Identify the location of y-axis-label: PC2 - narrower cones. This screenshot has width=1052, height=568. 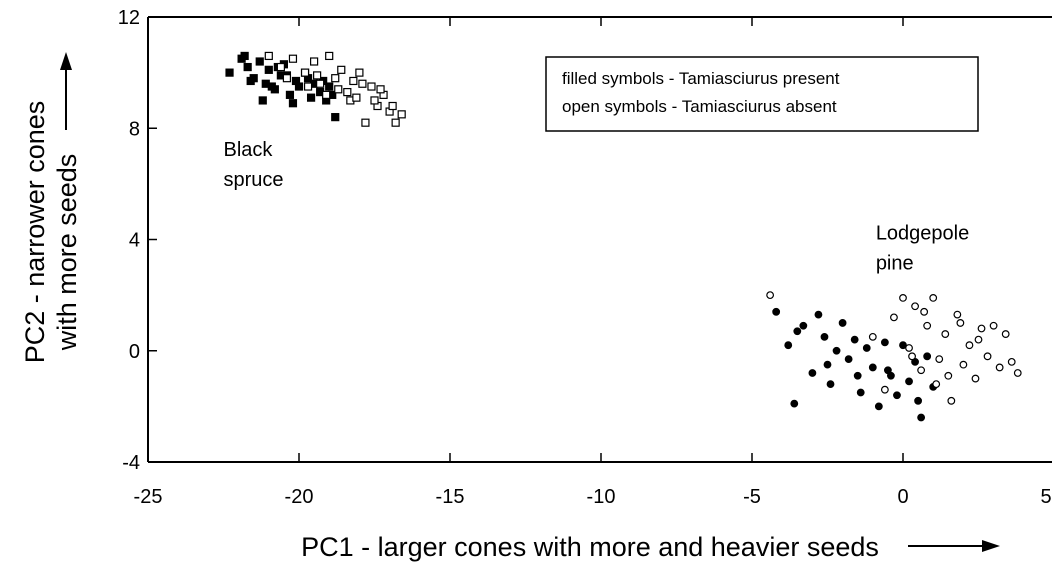
(35, 232).